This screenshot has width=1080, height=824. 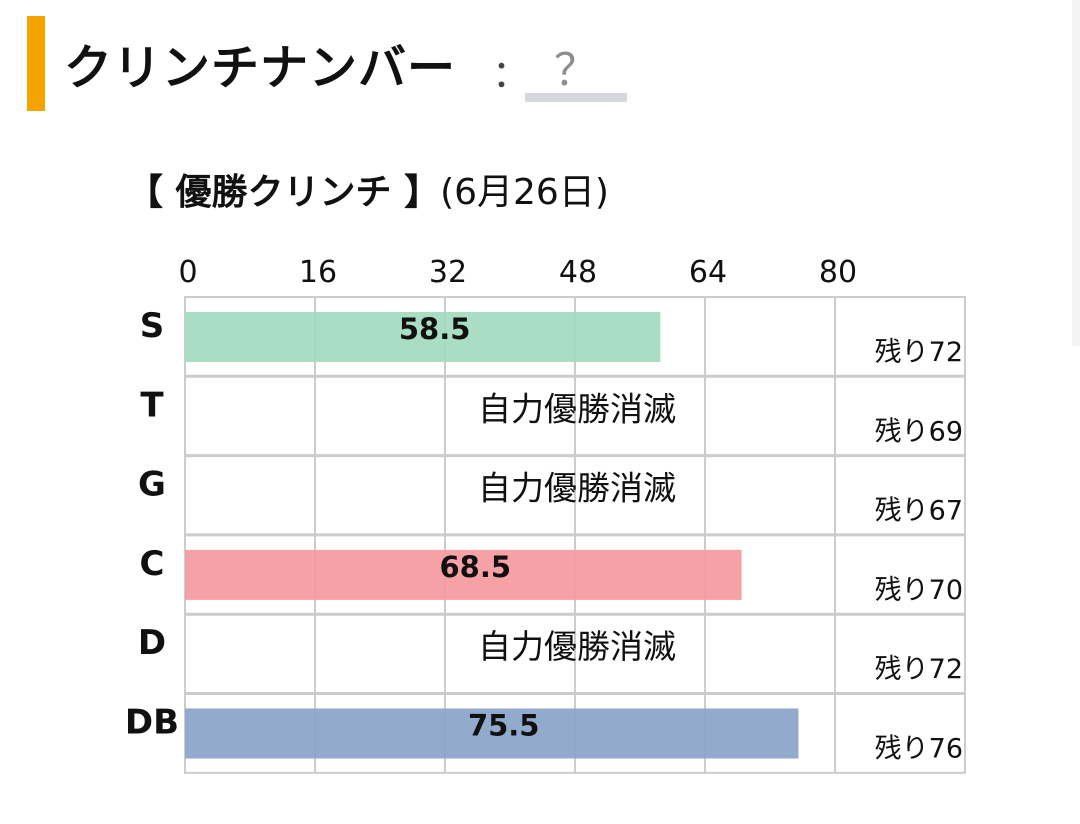 What do you see at coordinates (187, 272) in the screenshot?
I see `x-tick-label: 0` at bounding box center [187, 272].